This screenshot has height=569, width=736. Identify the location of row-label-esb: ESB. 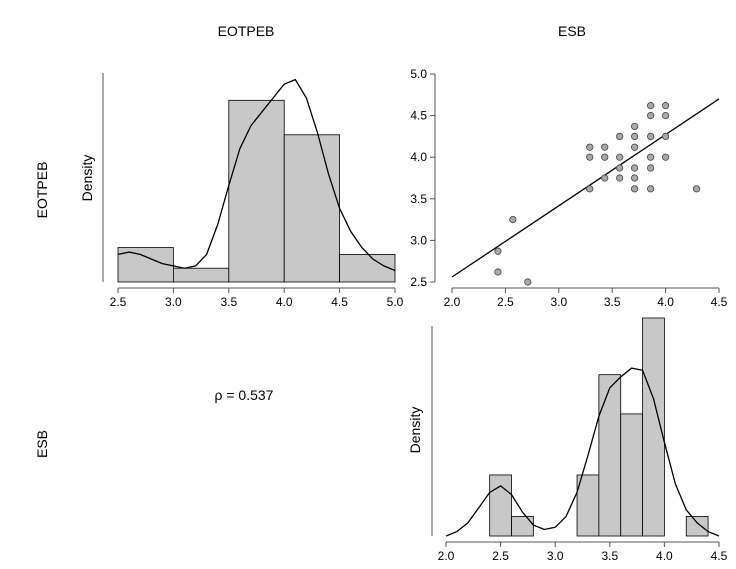
(42, 444).